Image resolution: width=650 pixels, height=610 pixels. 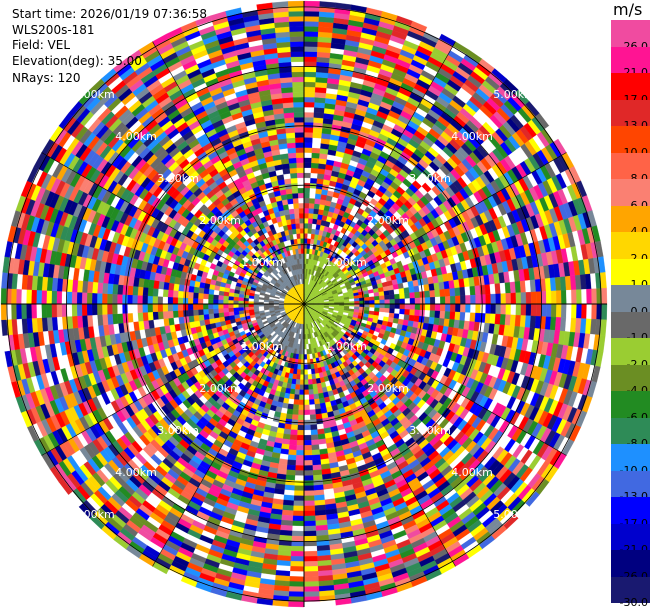 I want to click on colorbar-bin: 1.0, so click(x=630, y=274).